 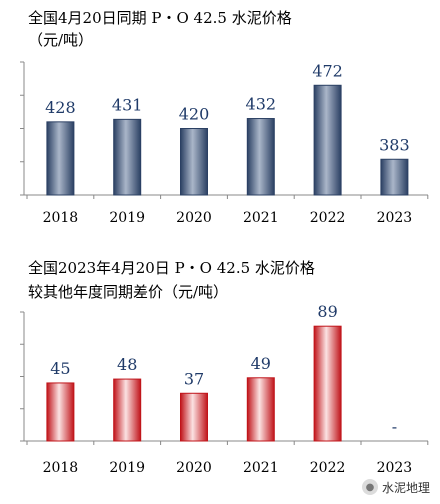 What do you see at coordinates (194, 114) in the screenshot?
I see `data-label-2020: 420` at bounding box center [194, 114].